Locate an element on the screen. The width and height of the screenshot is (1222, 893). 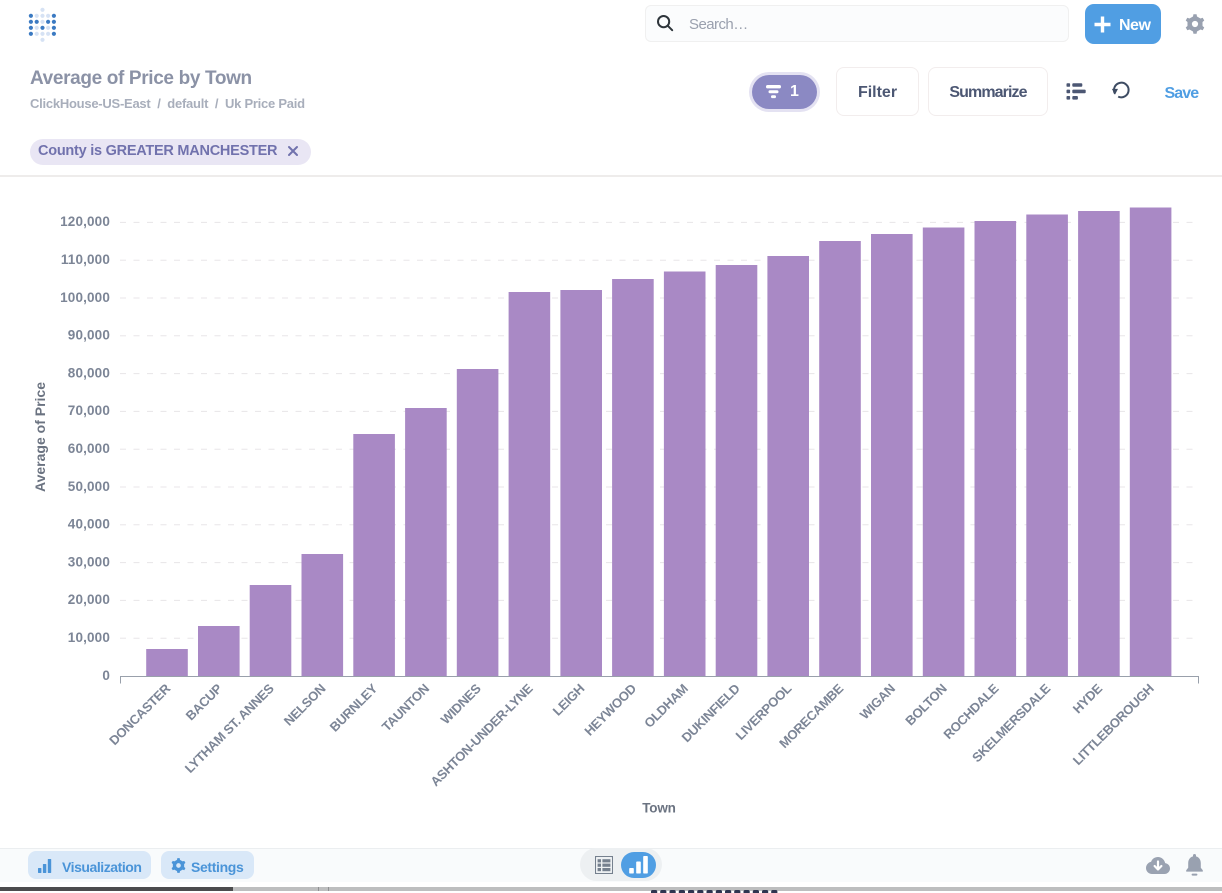
svg-text: HYDE is located at coordinates (1088, 699).